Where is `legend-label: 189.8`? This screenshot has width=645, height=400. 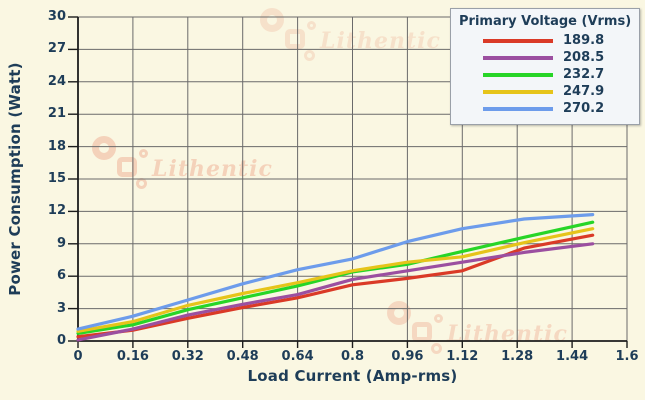
legend-label: 189.8 is located at coordinates (584, 40).